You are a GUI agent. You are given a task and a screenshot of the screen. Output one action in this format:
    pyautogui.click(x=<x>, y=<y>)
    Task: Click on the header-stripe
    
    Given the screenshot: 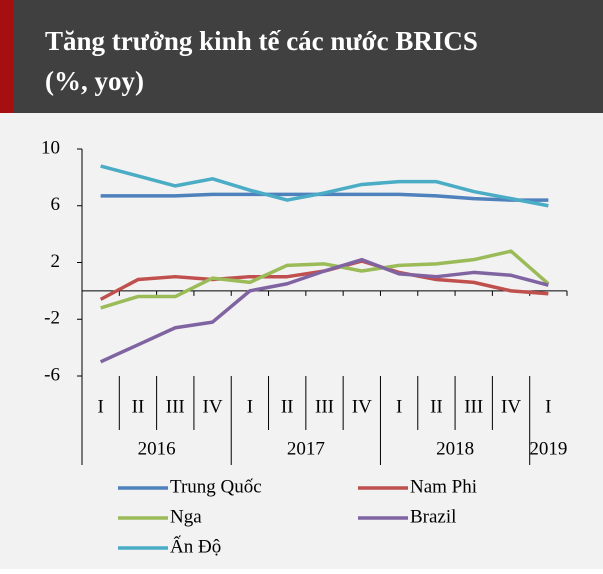 What is the action you would take?
    pyautogui.click(x=6, y=56)
    